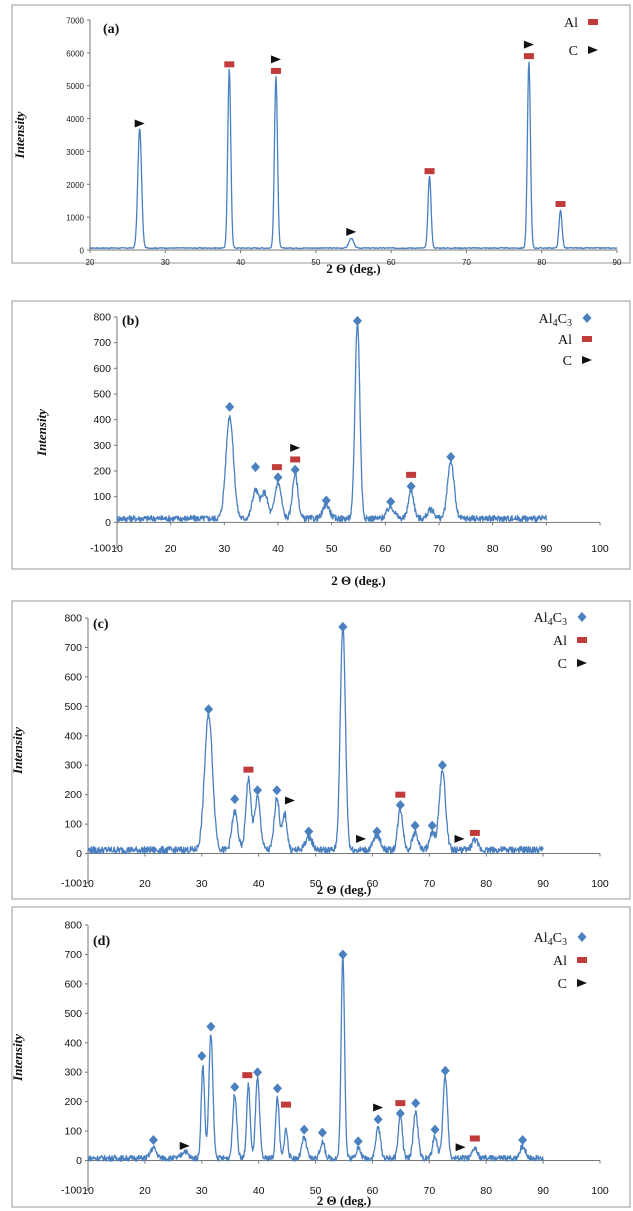 This screenshot has height=1211, width=633. Describe the element at coordinates (101, 941) in the screenshot. I see `panel-label: (d)` at that location.